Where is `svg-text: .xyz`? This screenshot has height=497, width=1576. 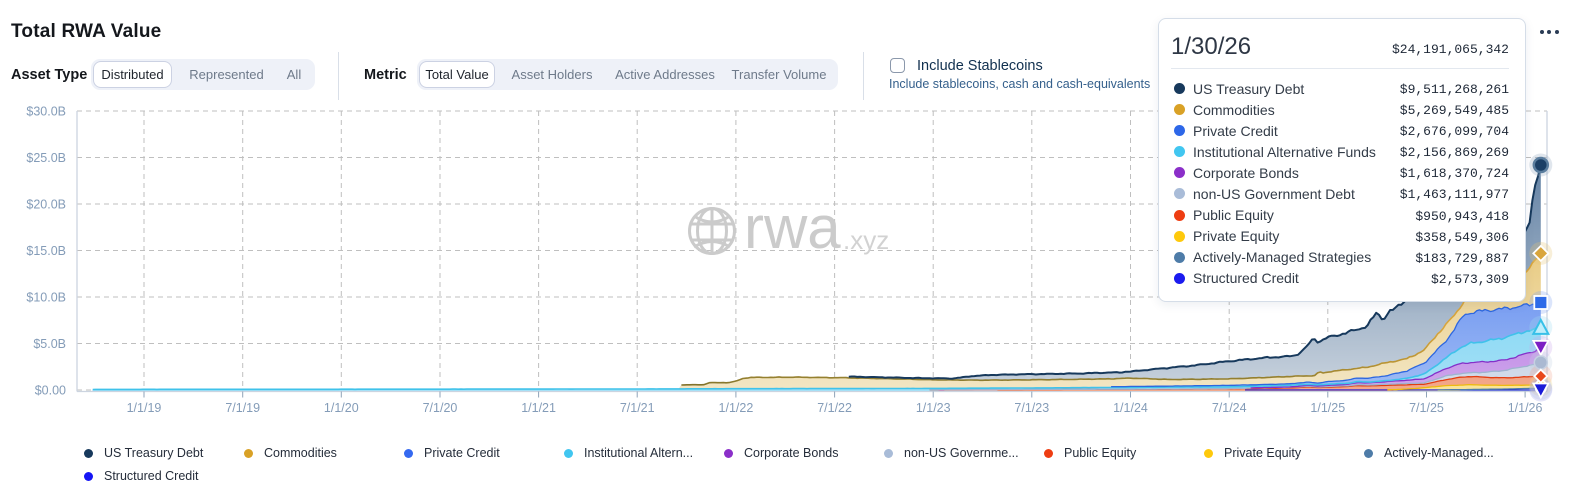 svg-text: .xyz is located at coordinates (866, 240).